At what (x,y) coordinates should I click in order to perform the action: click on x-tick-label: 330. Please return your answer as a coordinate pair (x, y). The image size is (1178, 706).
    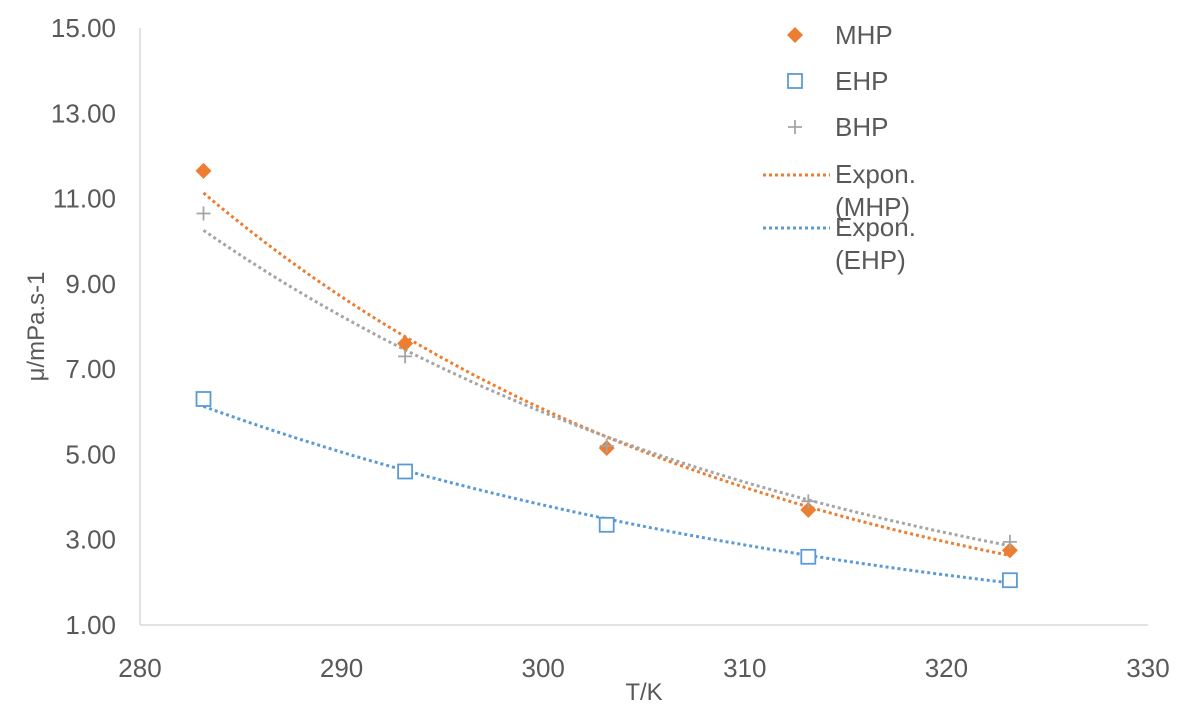
    Looking at the image, I should click on (1147, 668).